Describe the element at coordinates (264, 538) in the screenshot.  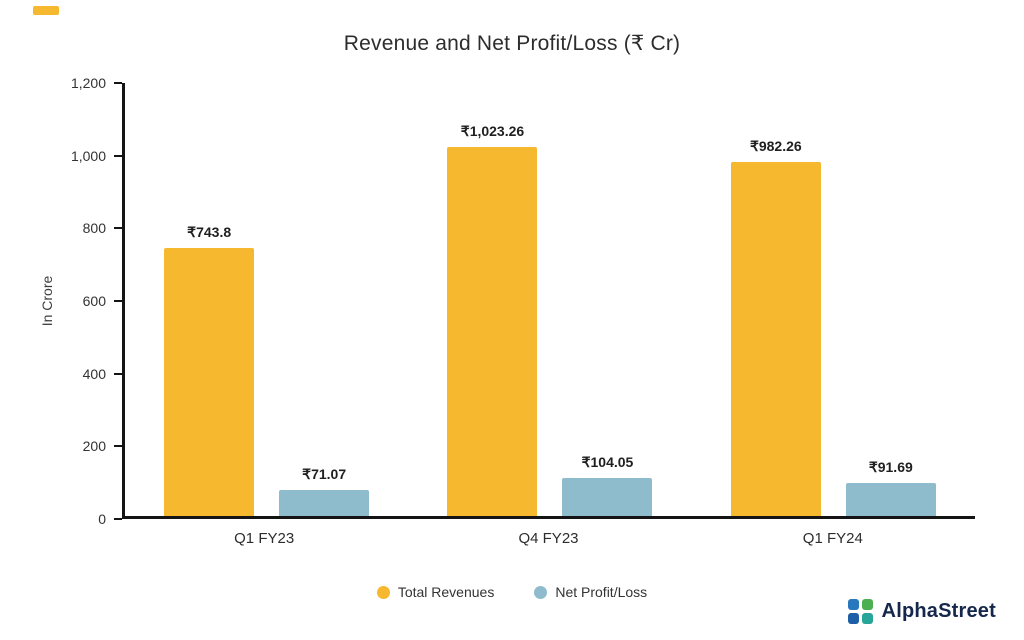
I see `x-tick-label: Q1 FY23` at that location.